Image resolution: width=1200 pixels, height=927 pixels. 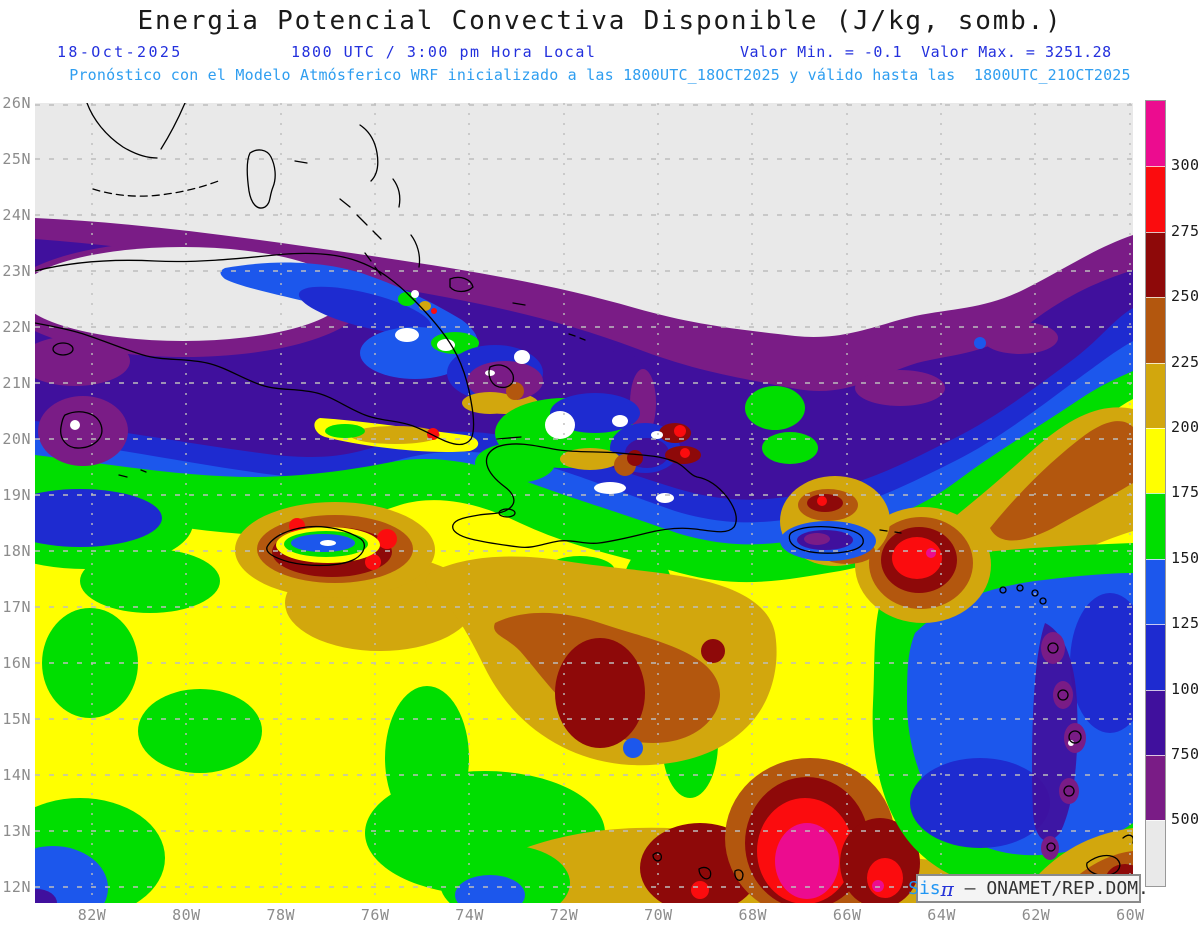 I want to click on lat-label-16N: 16N, so click(x=16, y=663).